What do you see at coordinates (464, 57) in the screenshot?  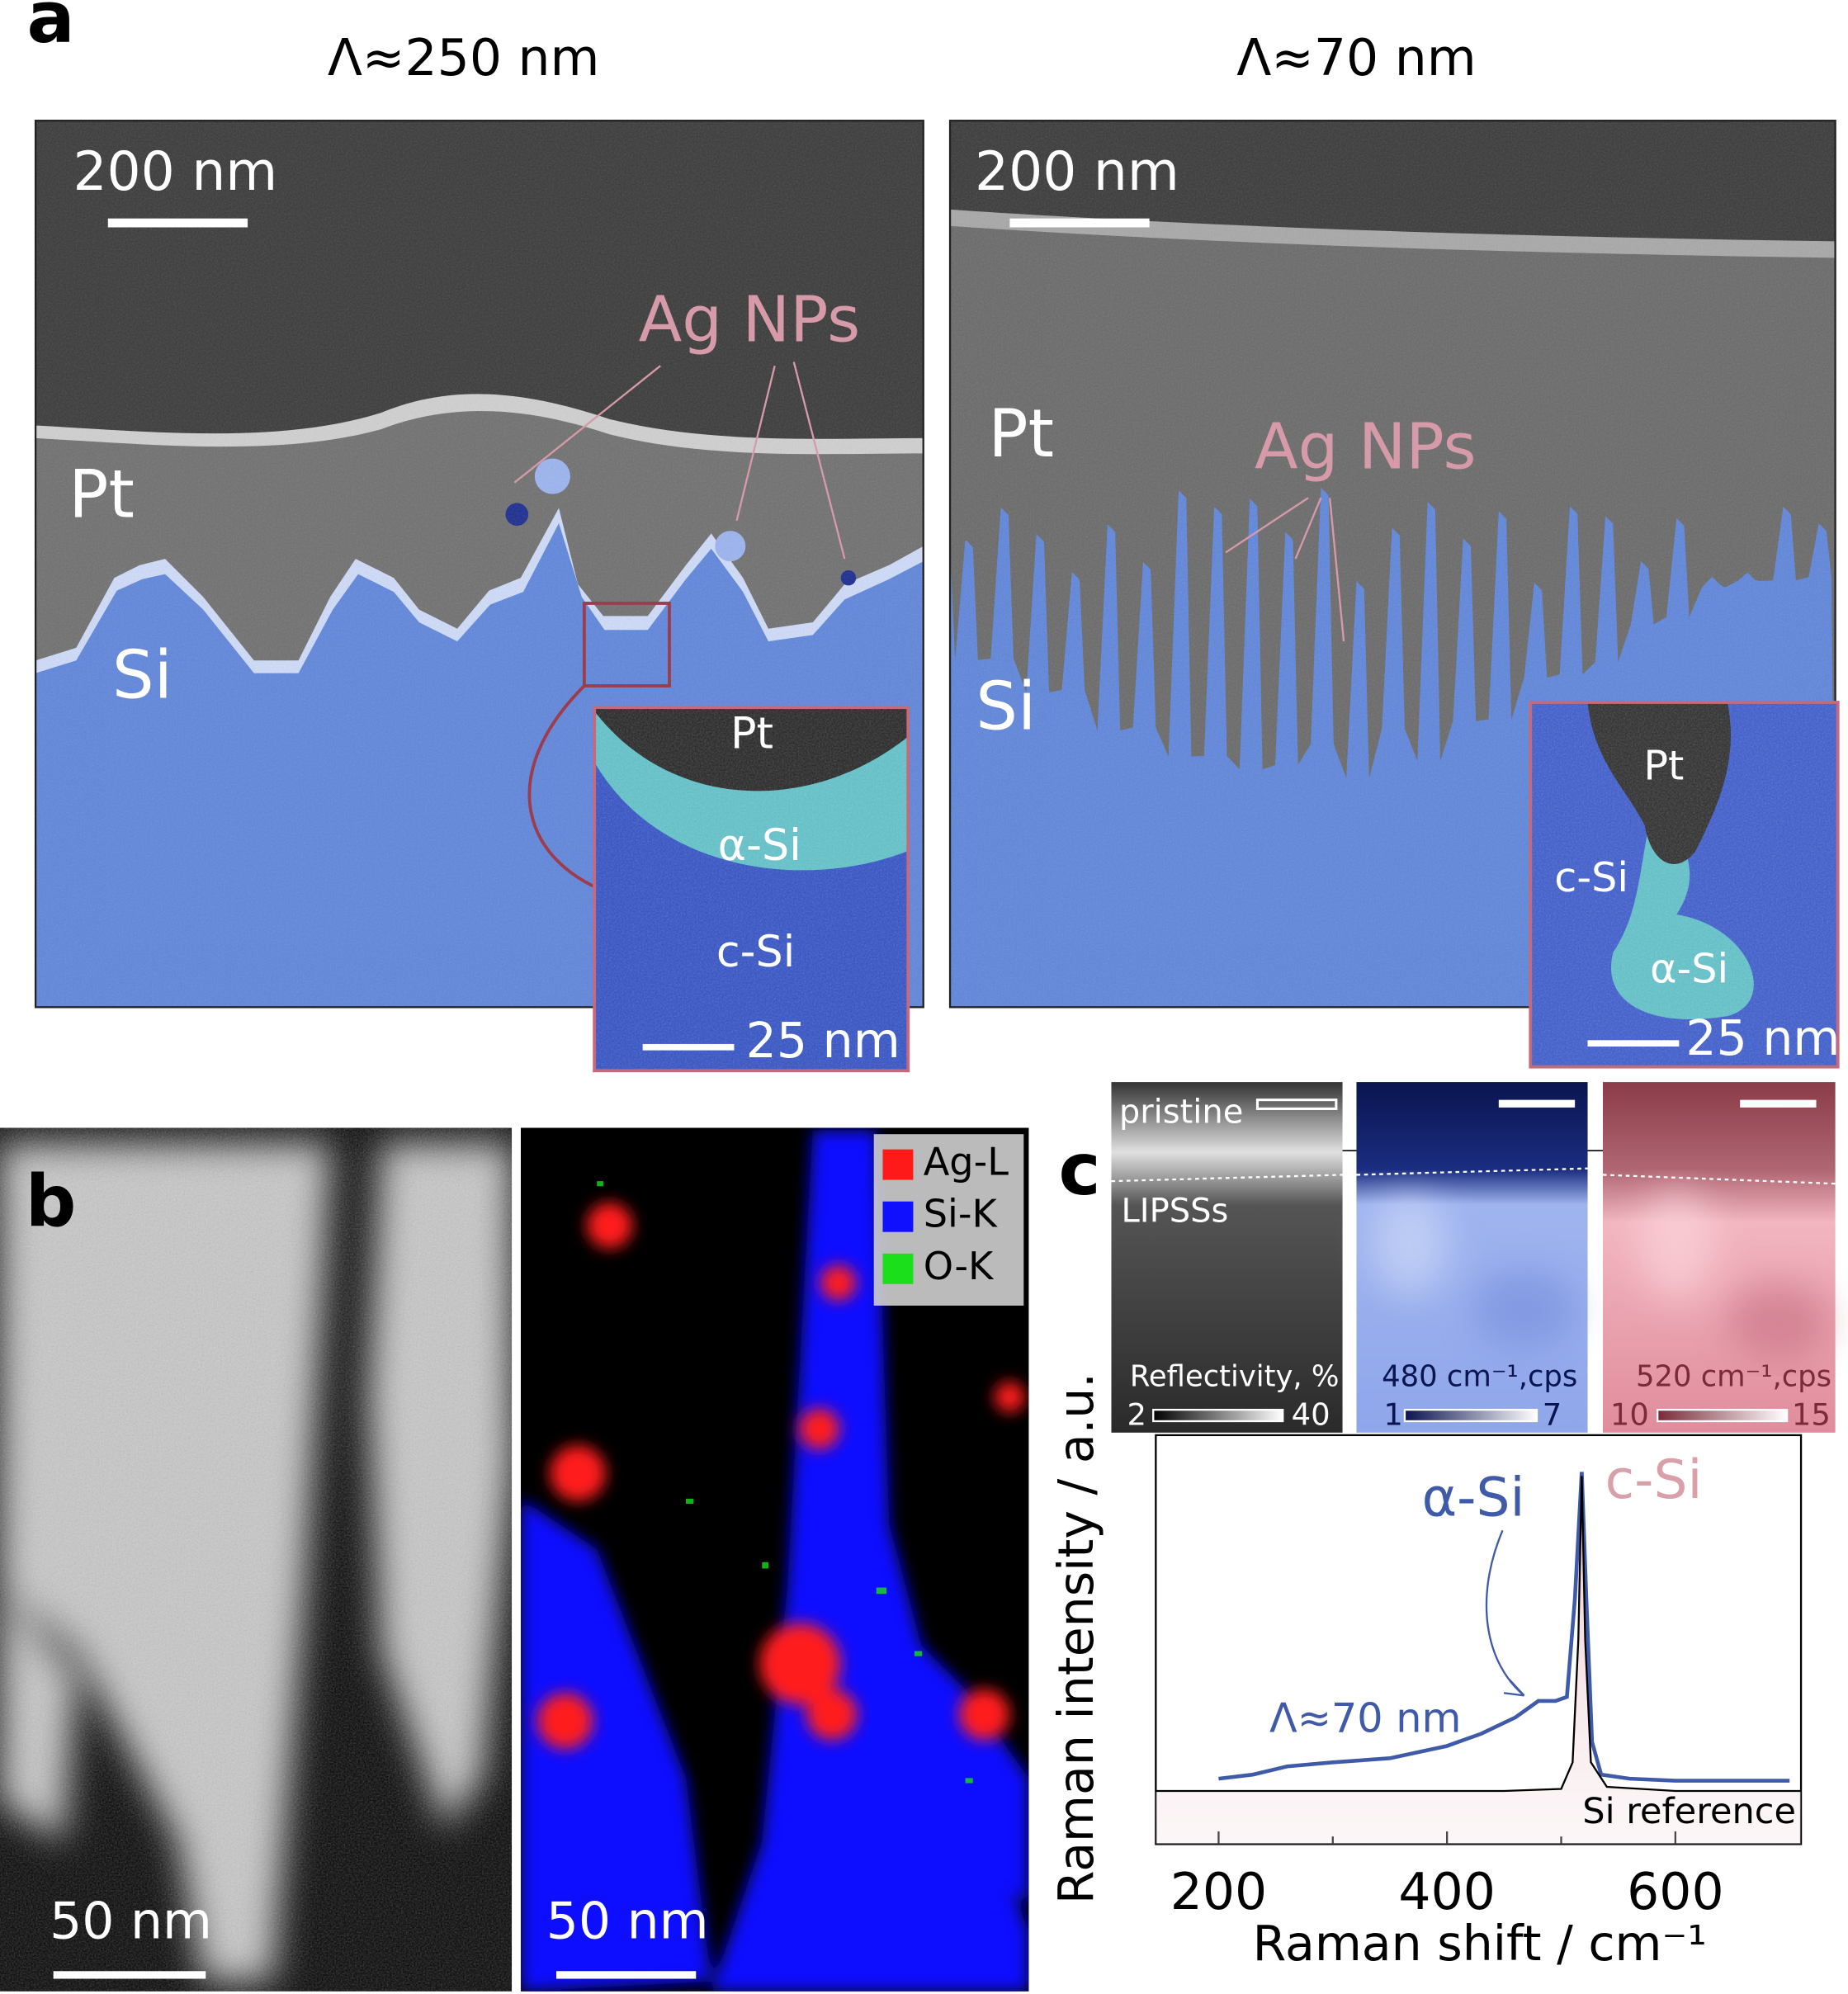 I see `panel-title: Λ≈250 nm` at bounding box center [464, 57].